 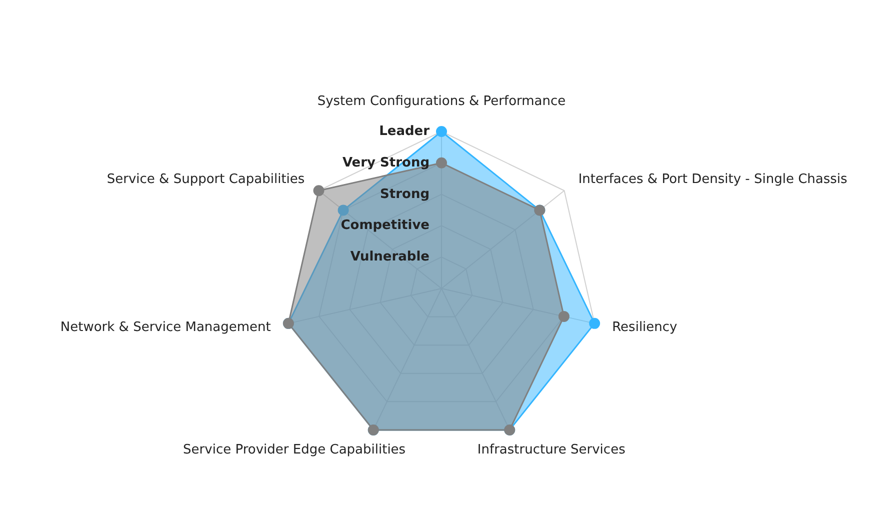 What do you see at coordinates (713, 179) in the screenshot?
I see `spoke-label: Interfaces & Port Density - Single Chassis` at bounding box center [713, 179].